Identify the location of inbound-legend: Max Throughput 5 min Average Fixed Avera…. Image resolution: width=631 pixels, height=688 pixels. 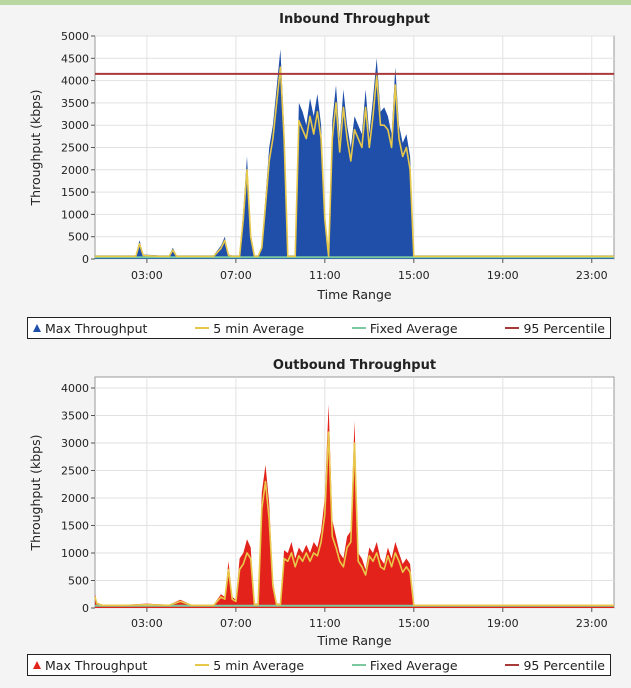
(319, 328).